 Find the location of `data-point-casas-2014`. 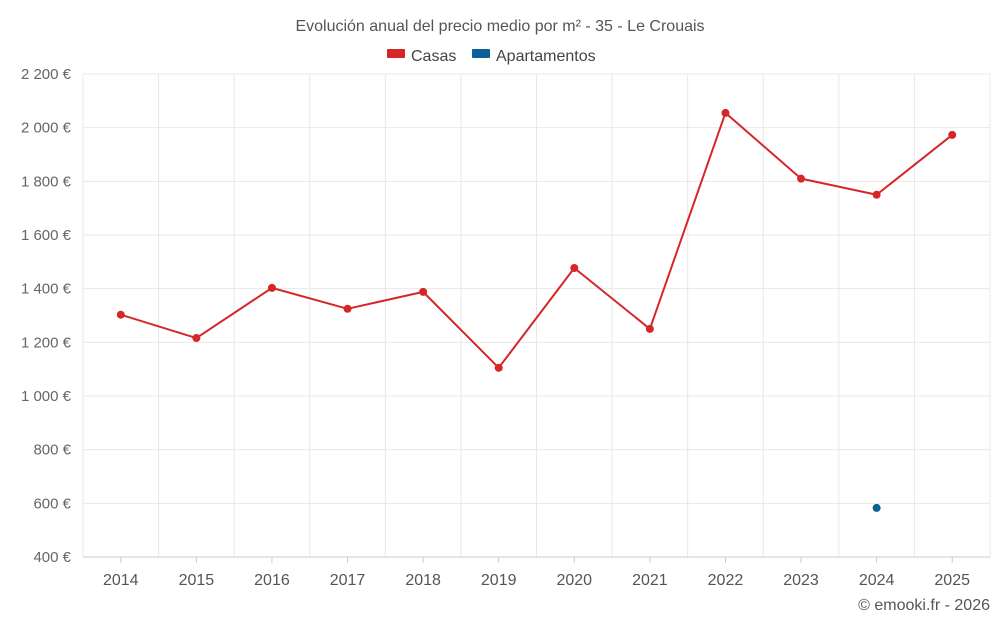

data-point-casas-2014 is located at coordinates (120, 314).